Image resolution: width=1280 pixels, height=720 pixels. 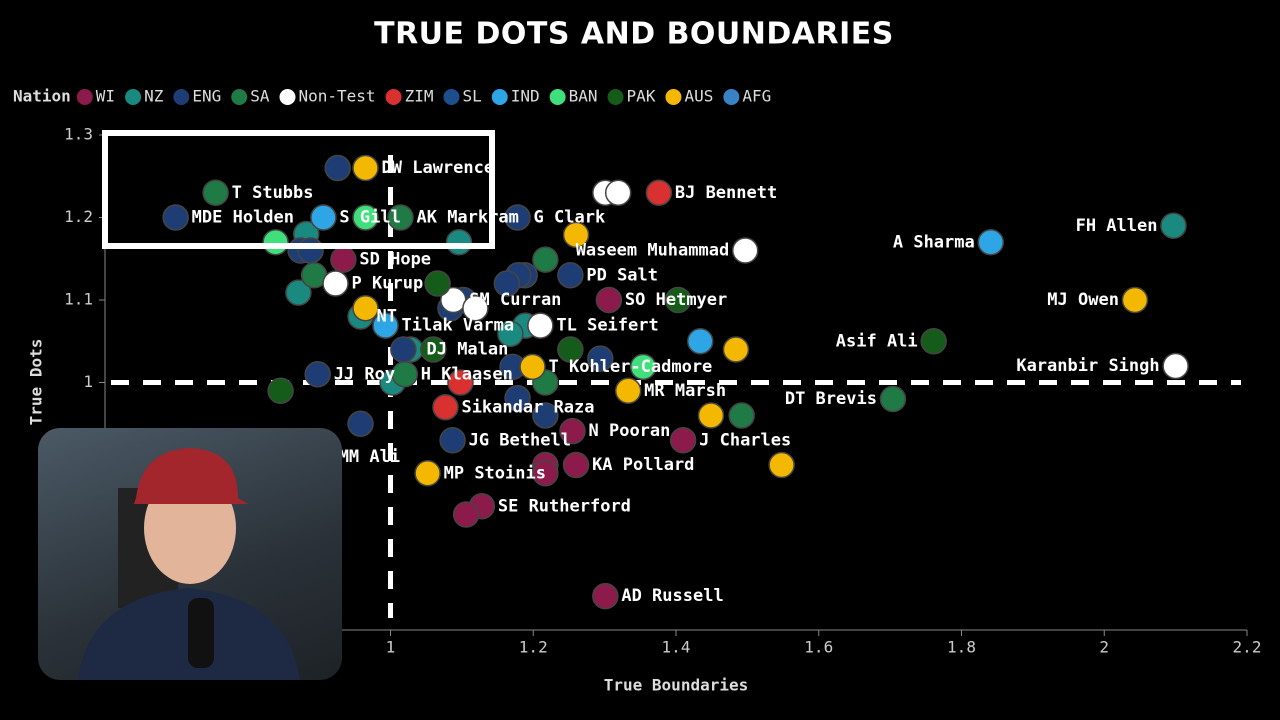 What do you see at coordinates (391, 647) in the screenshot?
I see `x-tick-label: 1` at bounding box center [391, 647].